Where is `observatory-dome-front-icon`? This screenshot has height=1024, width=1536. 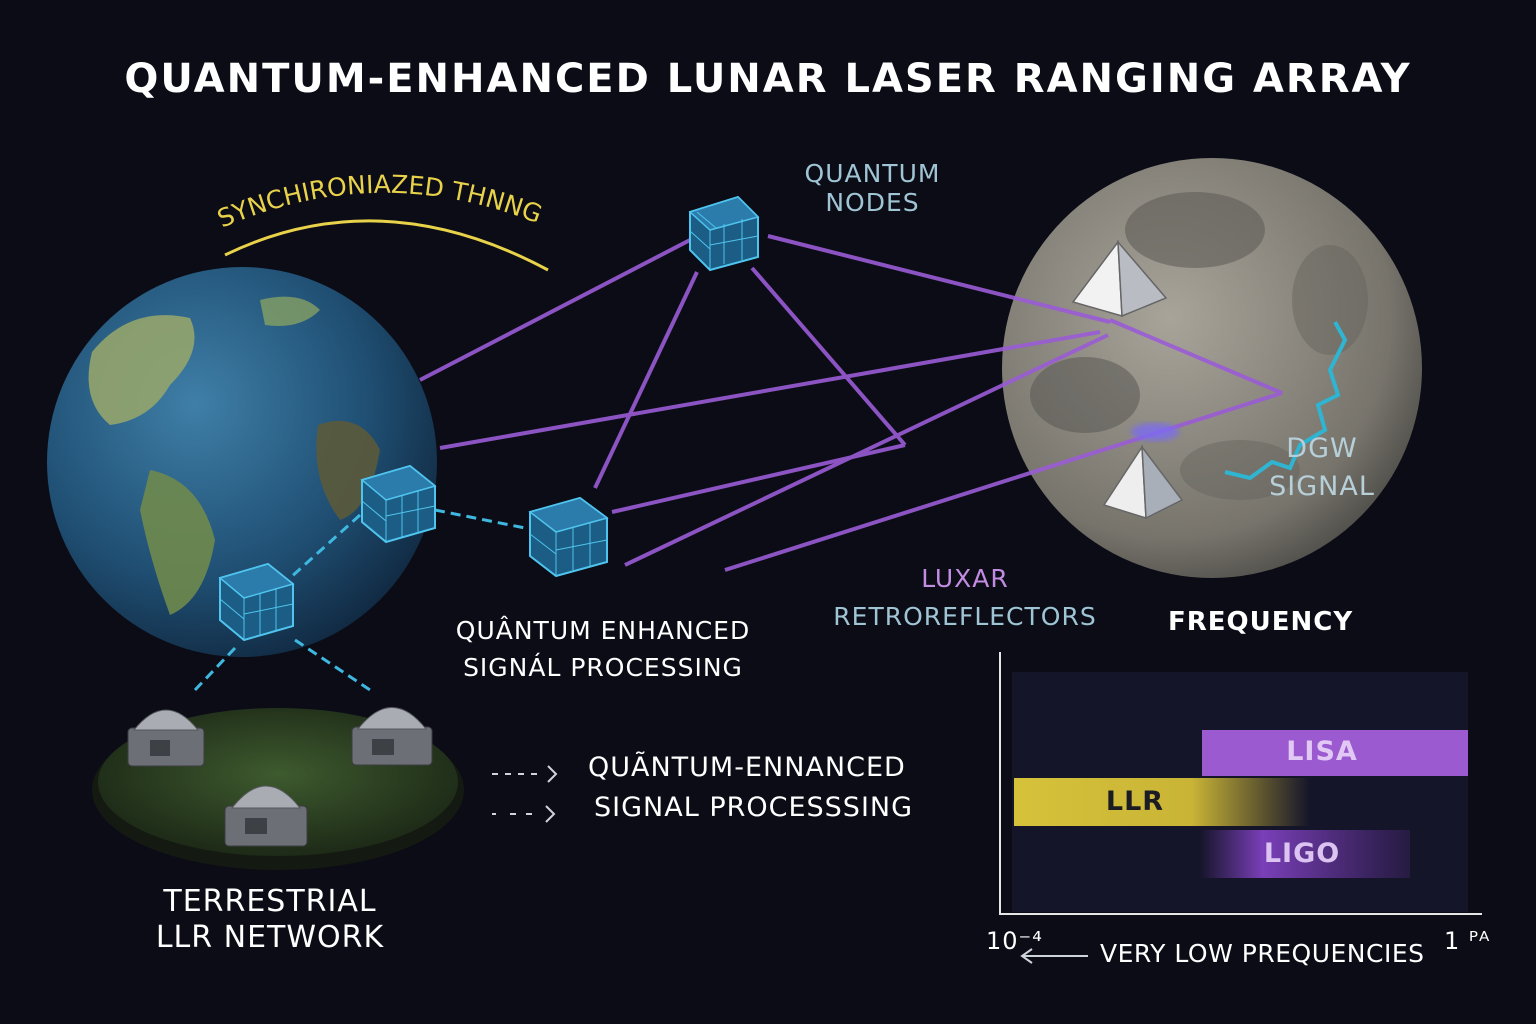
observatory-dome-front-icon is located at coordinates (266, 816).